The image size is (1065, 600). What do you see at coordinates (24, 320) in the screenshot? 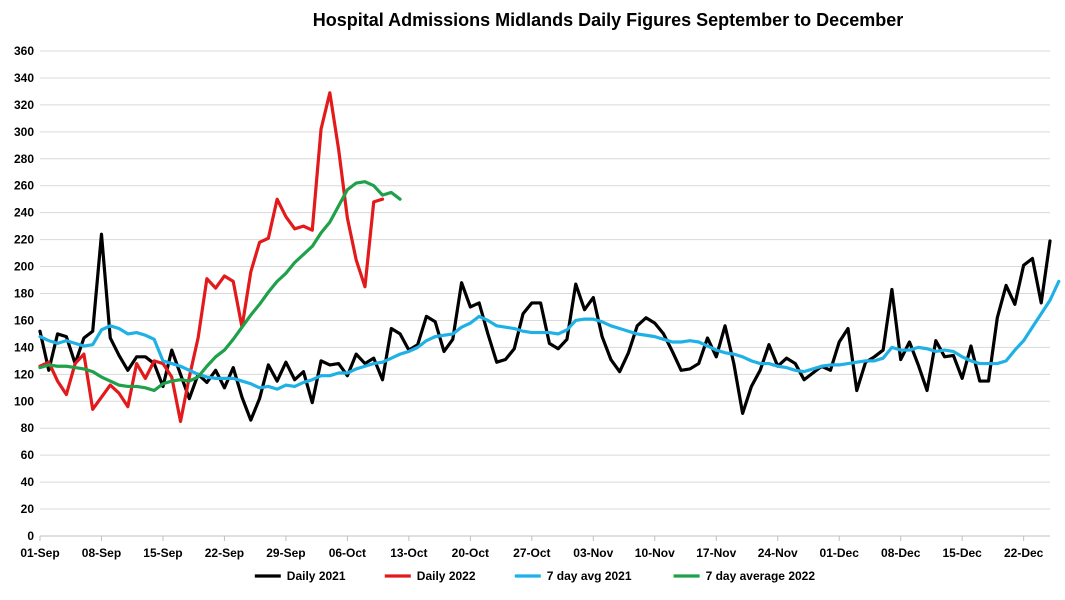
I see `y-tick-label: 160` at bounding box center [24, 320].